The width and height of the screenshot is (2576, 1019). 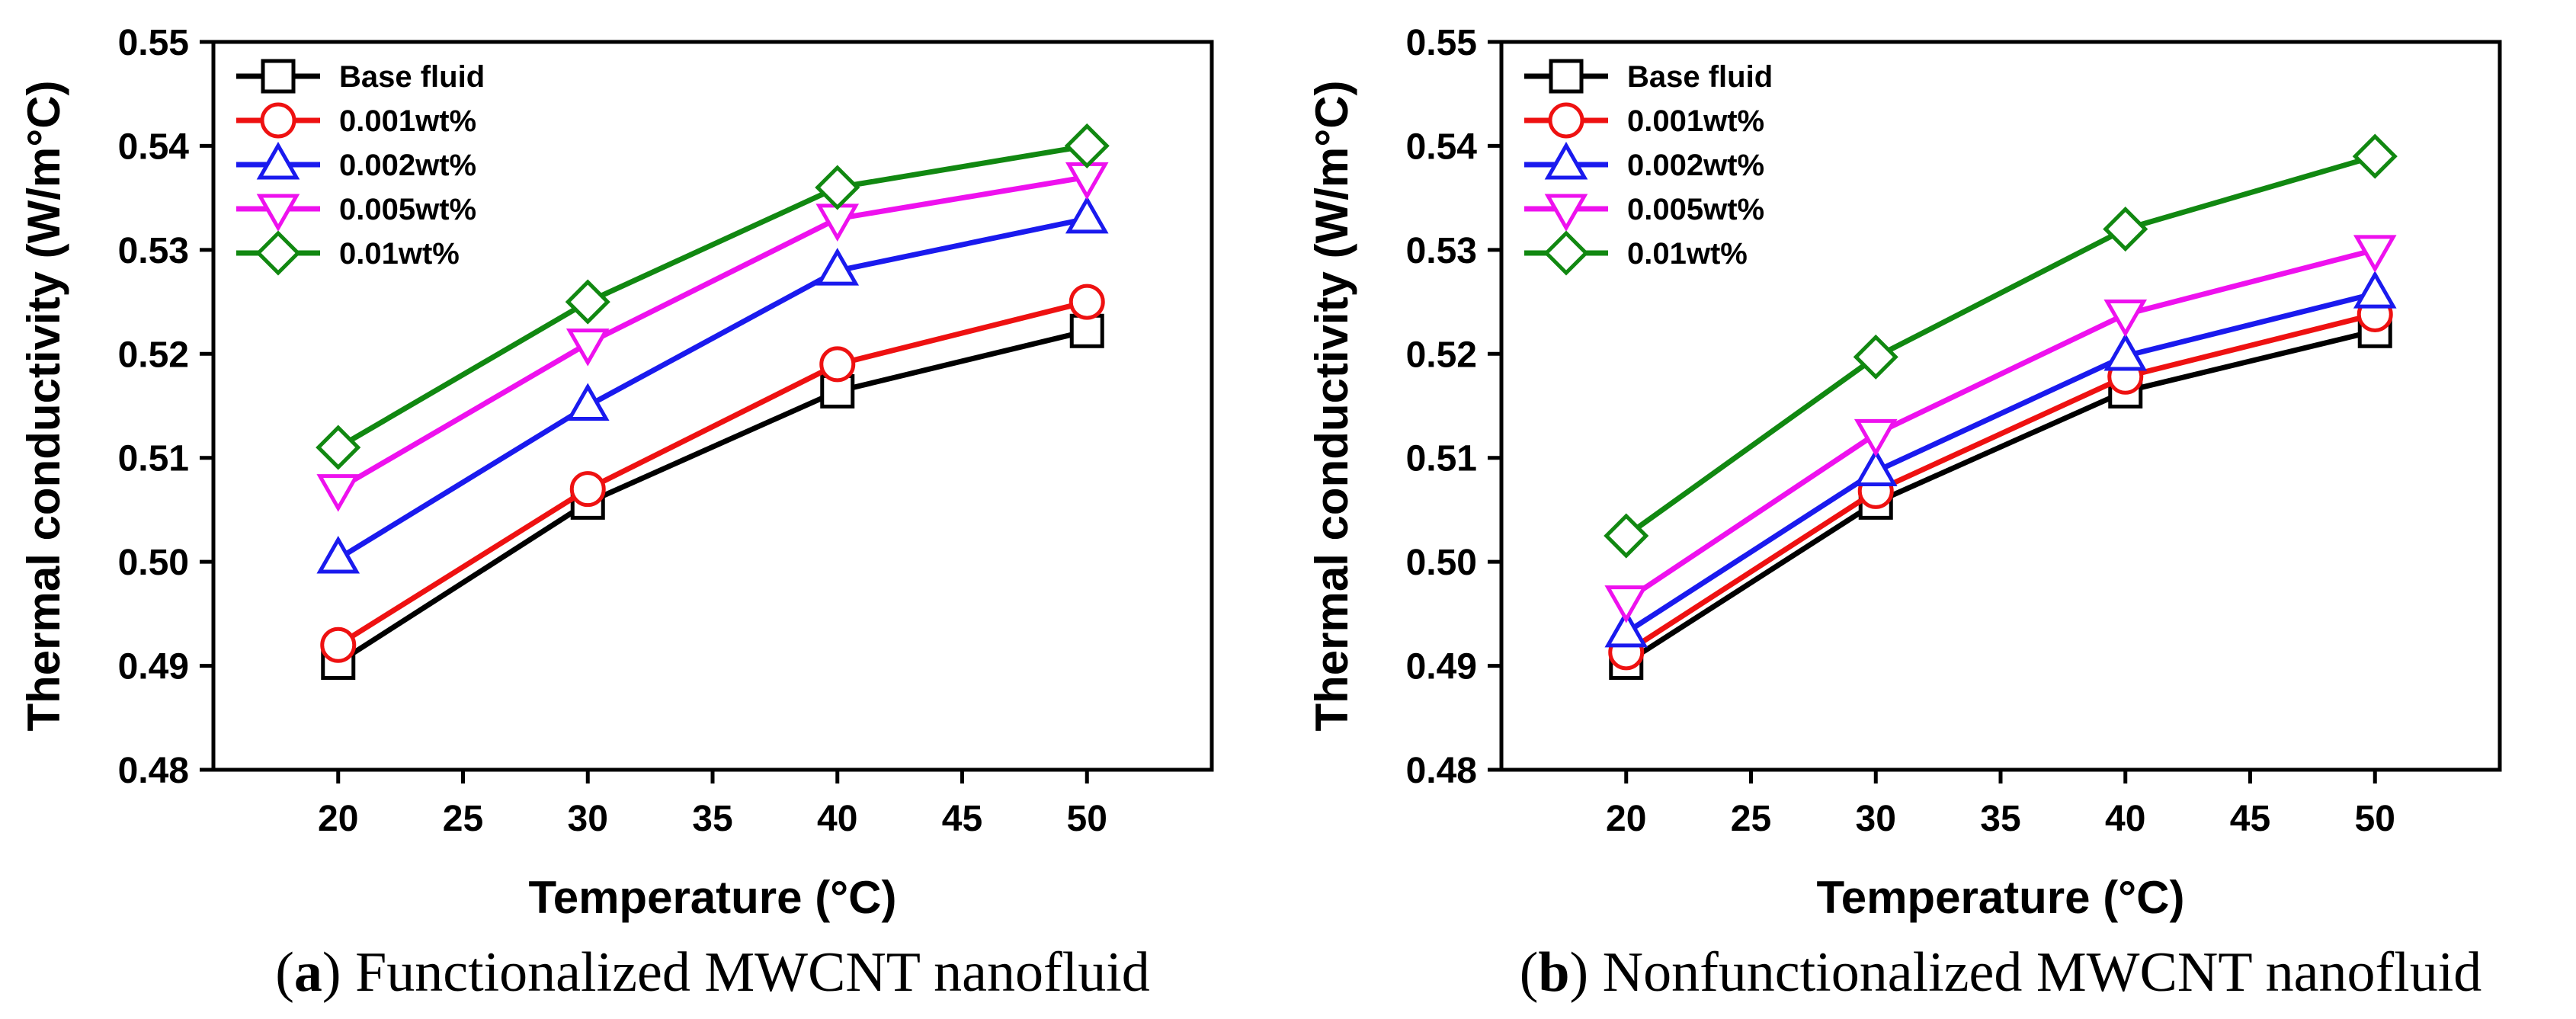 What do you see at coordinates (588, 819) in the screenshot?
I see `x-tick-label: 30` at bounding box center [588, 819].